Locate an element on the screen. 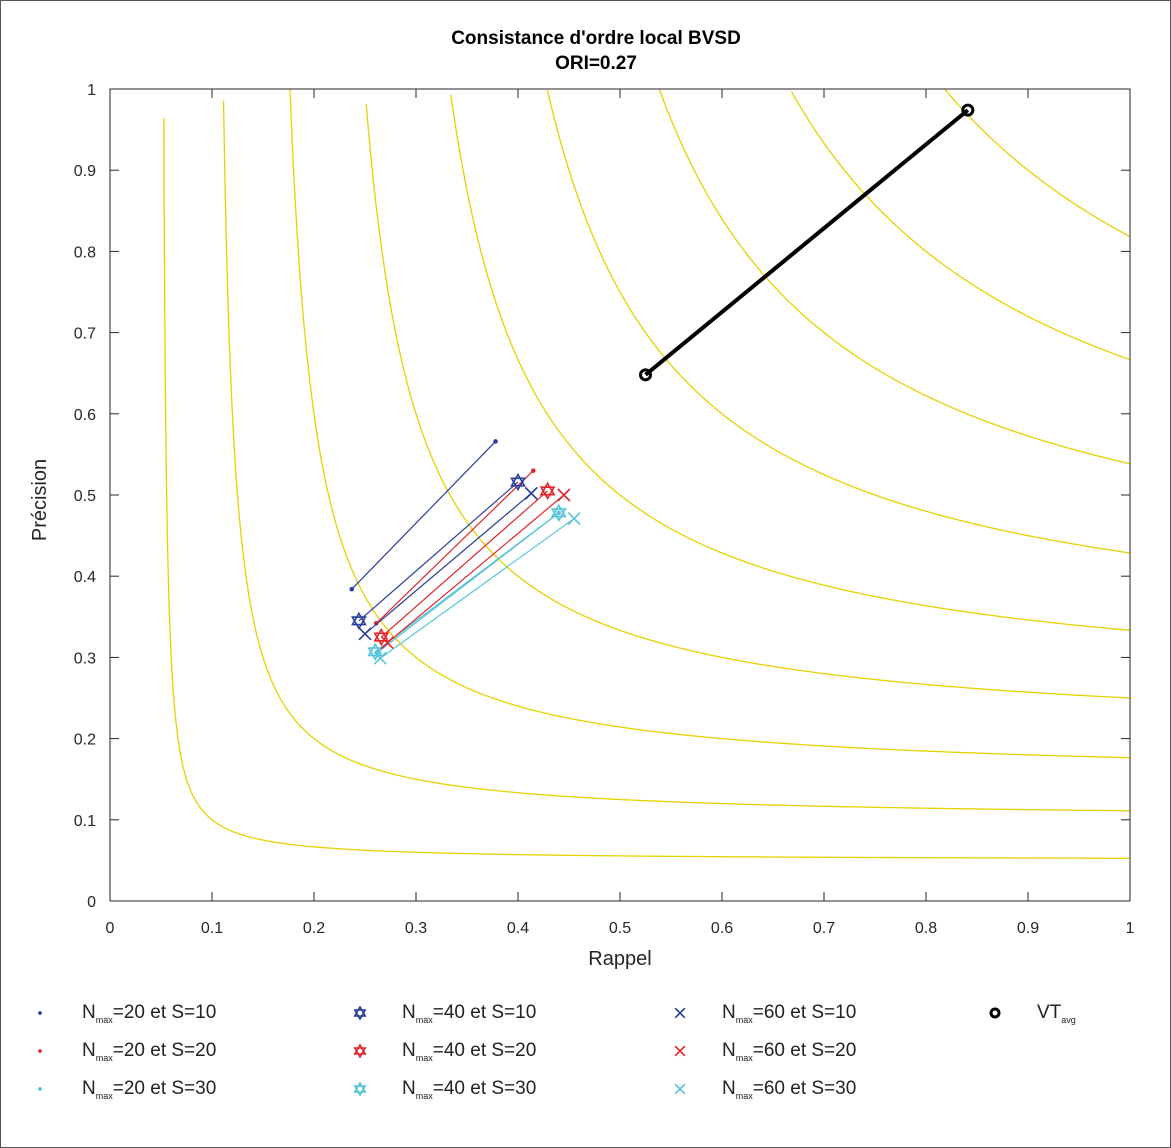 The image size is (1171, 1148). x-tick-label: 0 is located at coordinates (110, 928).